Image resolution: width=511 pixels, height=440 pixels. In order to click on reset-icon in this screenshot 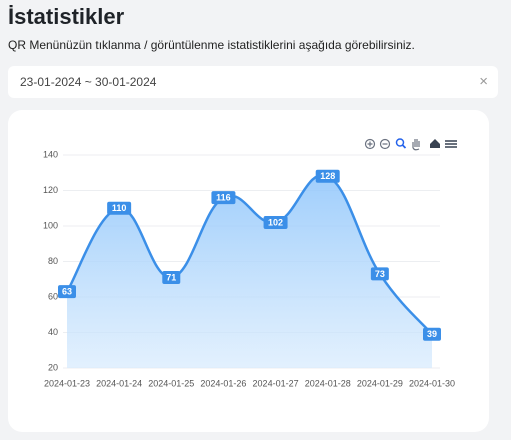, I will do `click(435, 143)`.